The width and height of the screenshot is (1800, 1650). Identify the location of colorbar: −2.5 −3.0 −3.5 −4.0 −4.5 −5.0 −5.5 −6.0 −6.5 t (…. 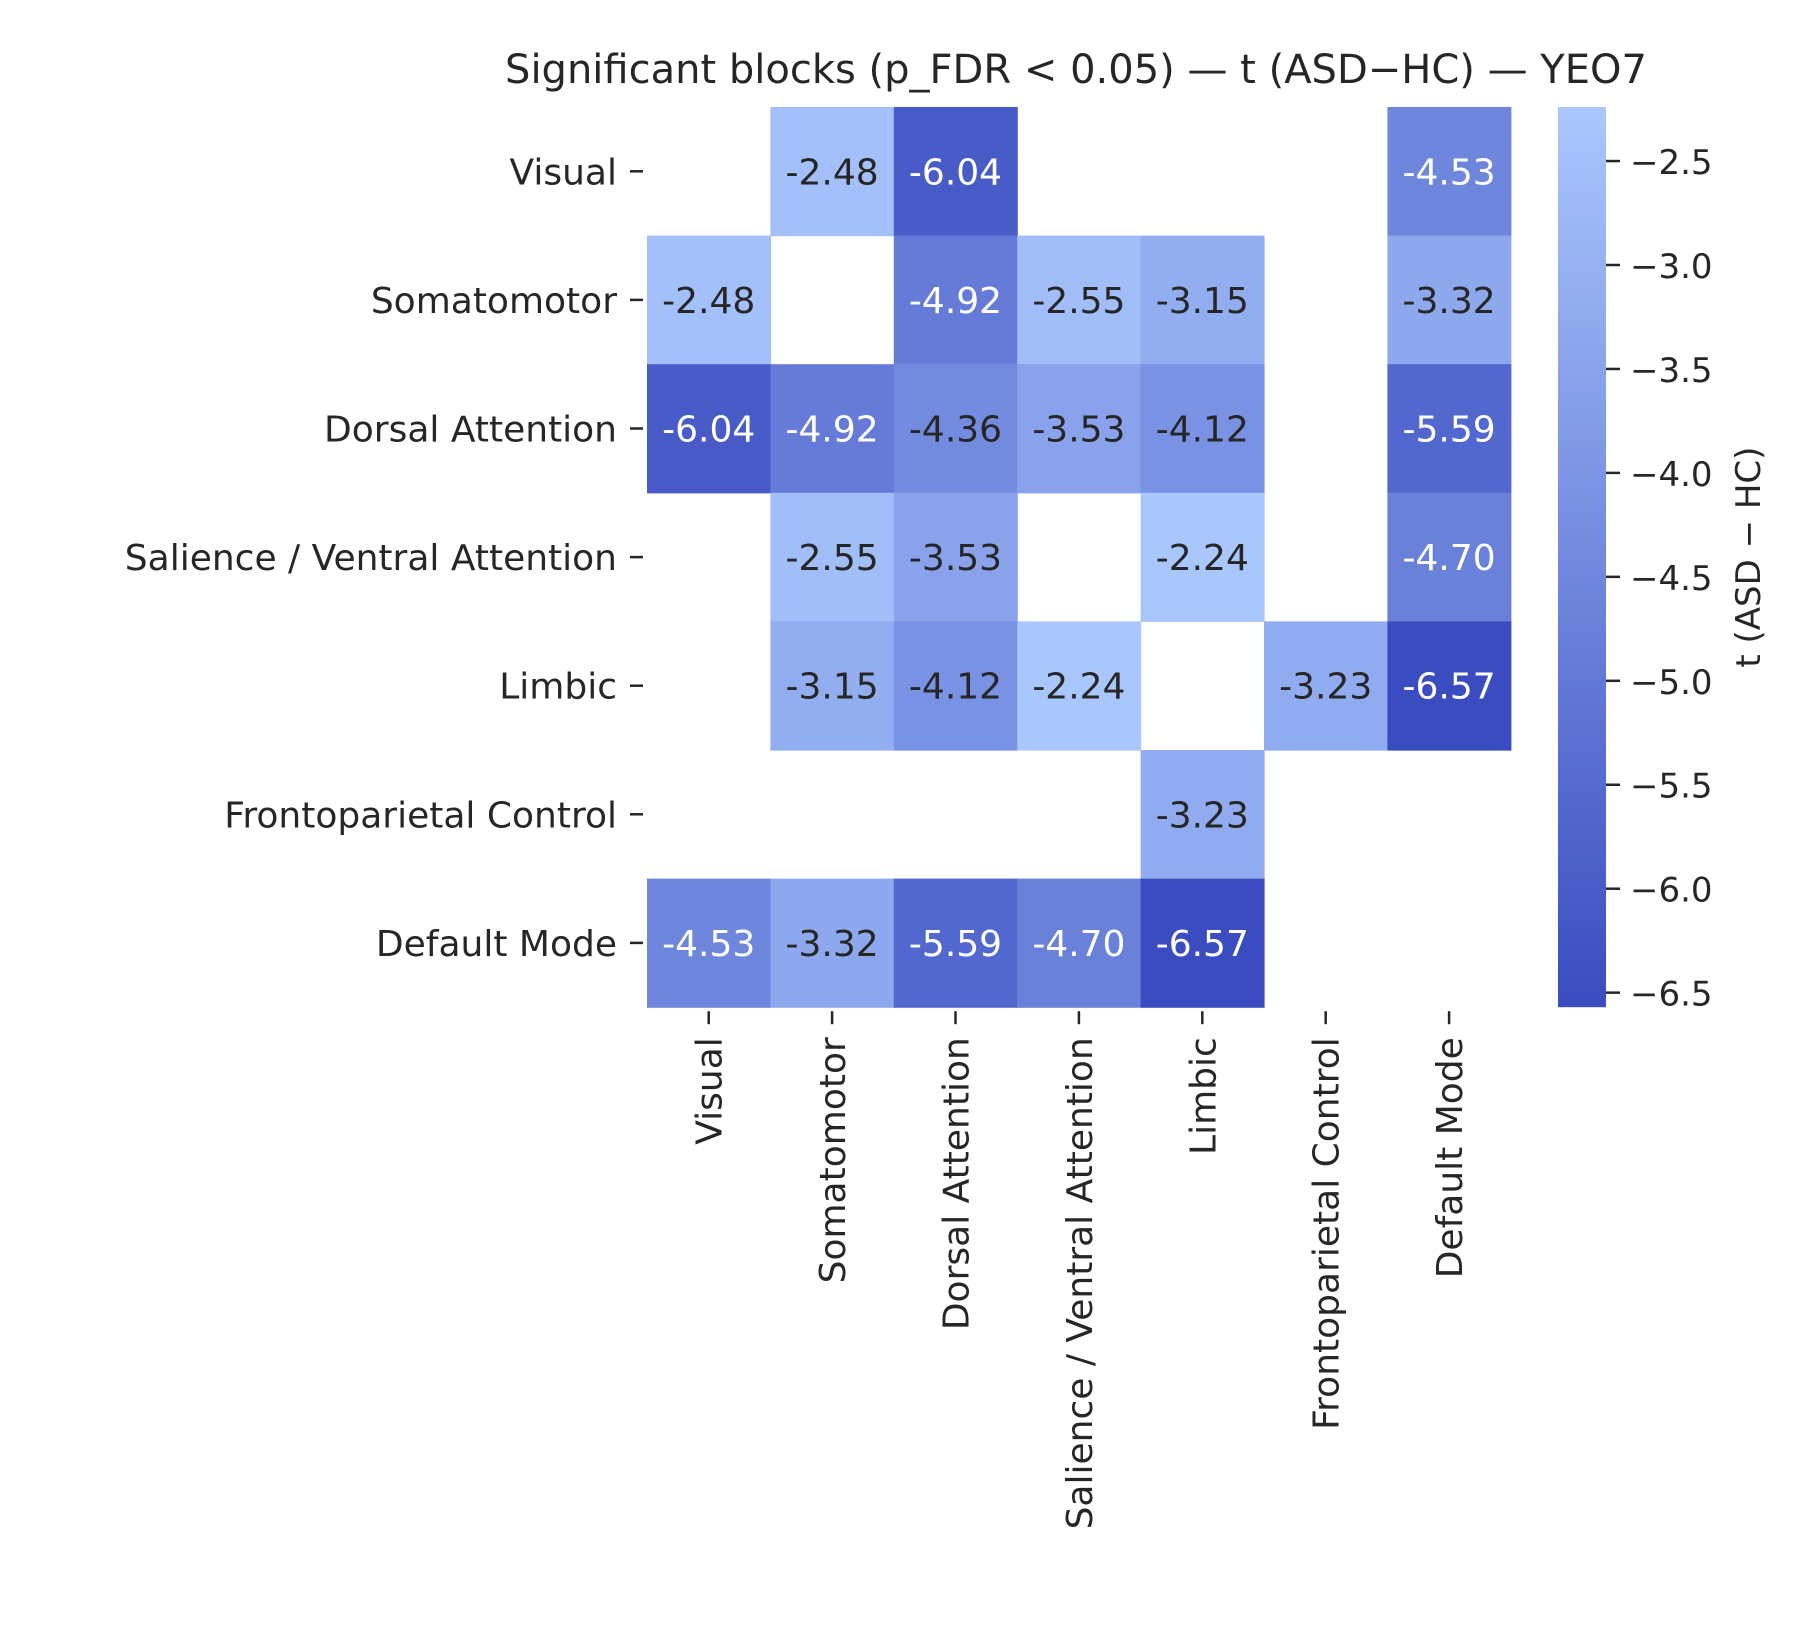
(1663, 561).